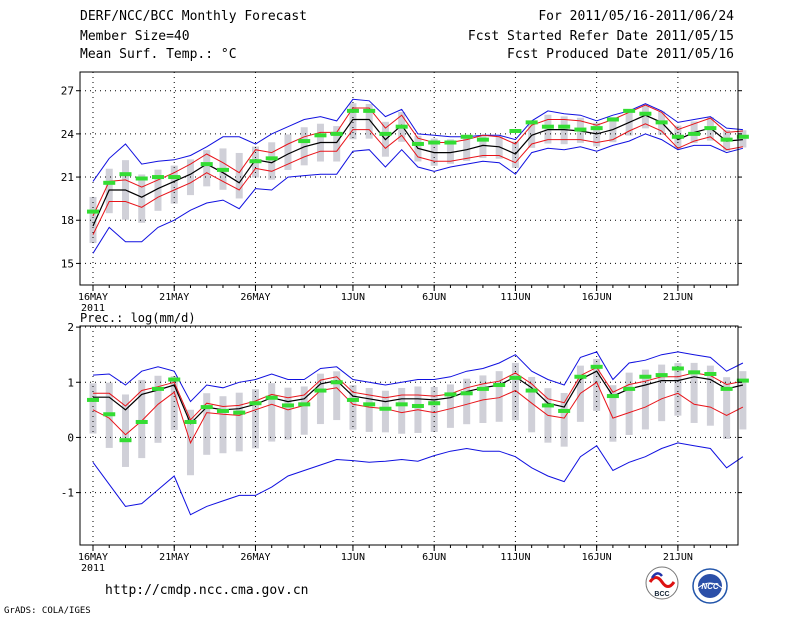 This screenshot has height=618, width=800. What do you see at coordinates (686, 585) in the screenshot?
I see `logos: BCC NCC` at bounding box center [686, 585].